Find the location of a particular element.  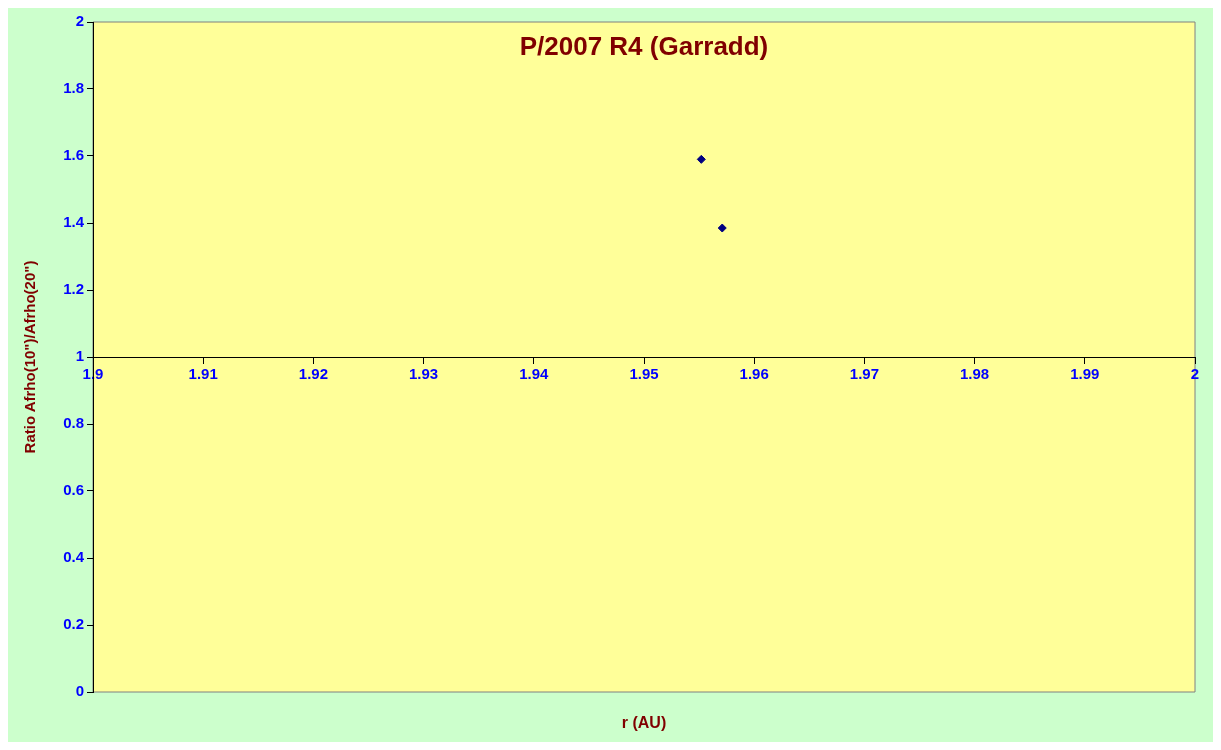

x-tick-label: 1.97 is located at coordinates (864, 374).